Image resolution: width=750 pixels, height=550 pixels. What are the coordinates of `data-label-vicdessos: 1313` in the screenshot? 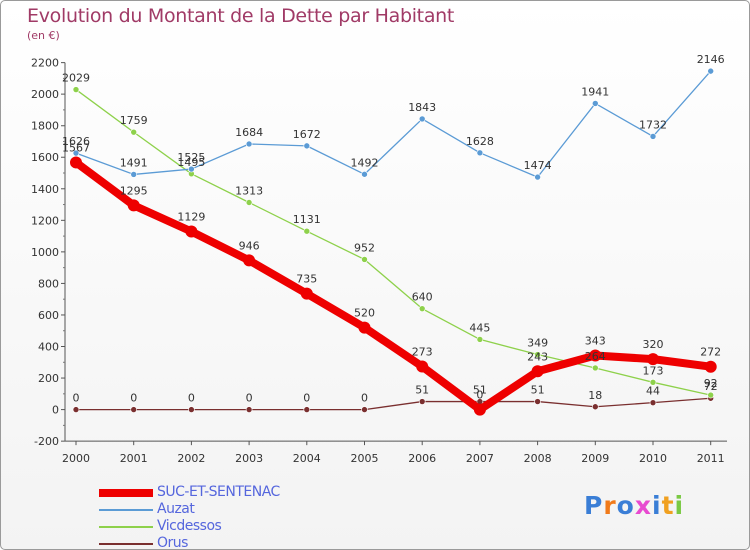 It's located at (249, 191).